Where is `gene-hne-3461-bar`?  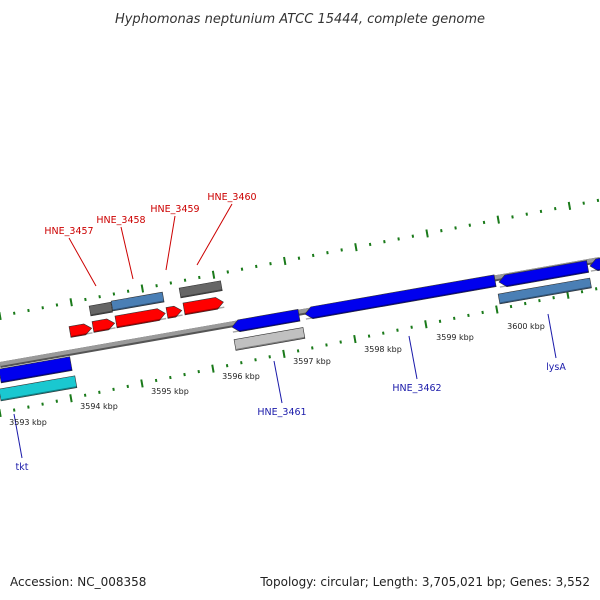
gene-hne-3461-bar is located at coordinates (269, 339).